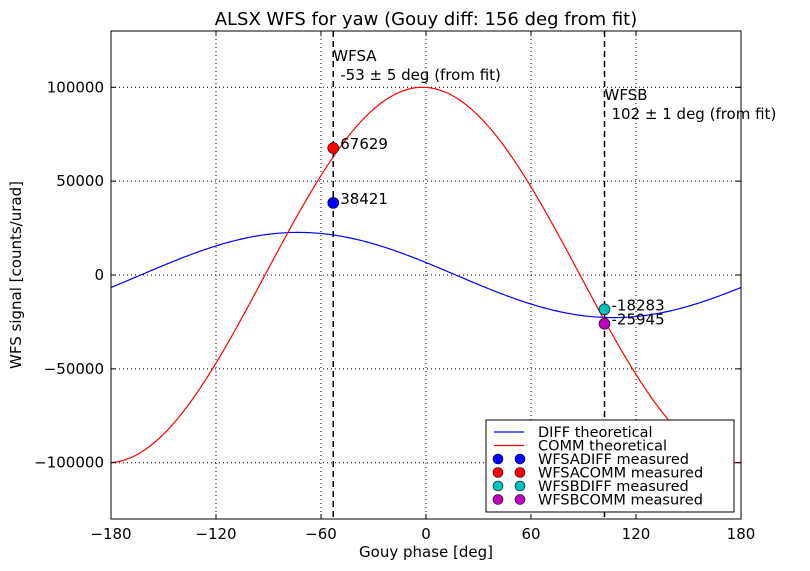 Image resolution: width=810 pixels, height=571 pixels. What do you see at coordinates (364, 144) in the screenshot?
I see `data-label: 67629` at bounding box center [364, 144].